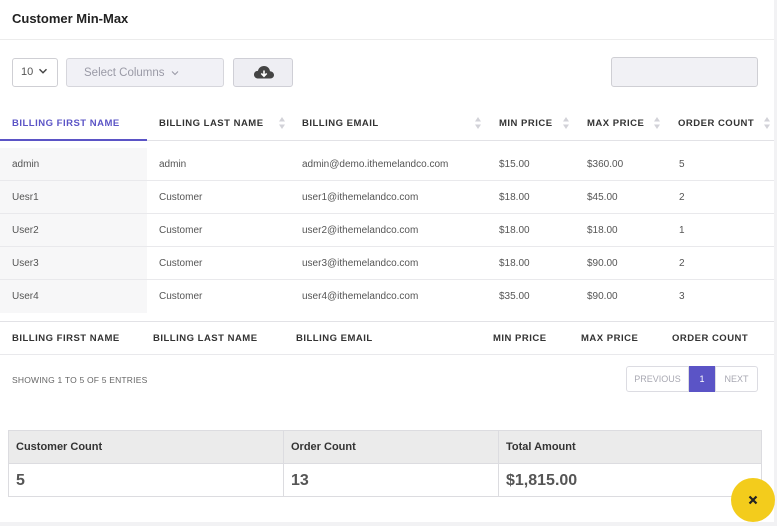 The height and width of the screenshot is (526, 777). I want to click on cell-first-name: admin, so click(26, 164).